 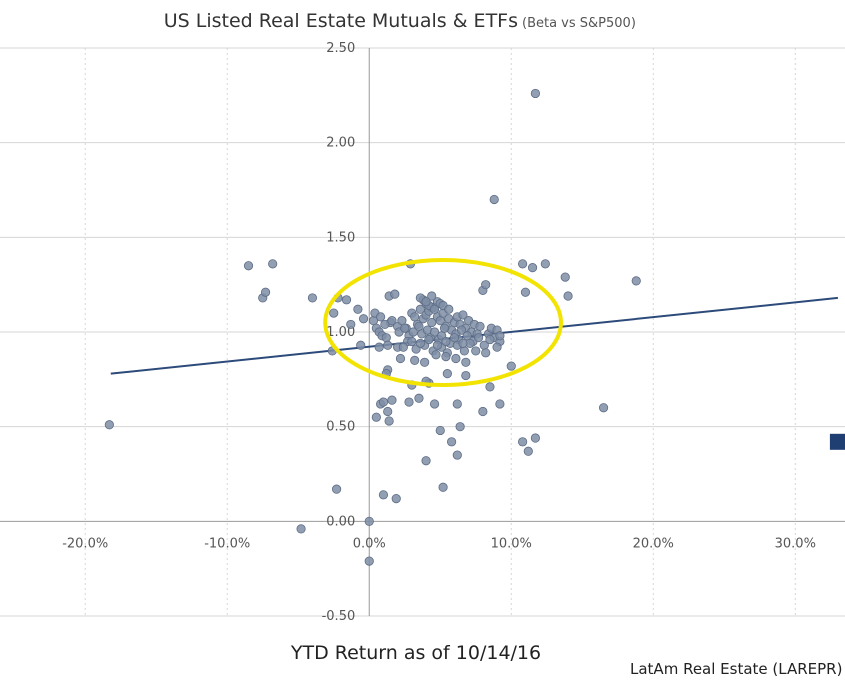 I want to click on chart-title: US Listed Real Estate Mutuals & ETFs, so click(x=341, y=21).